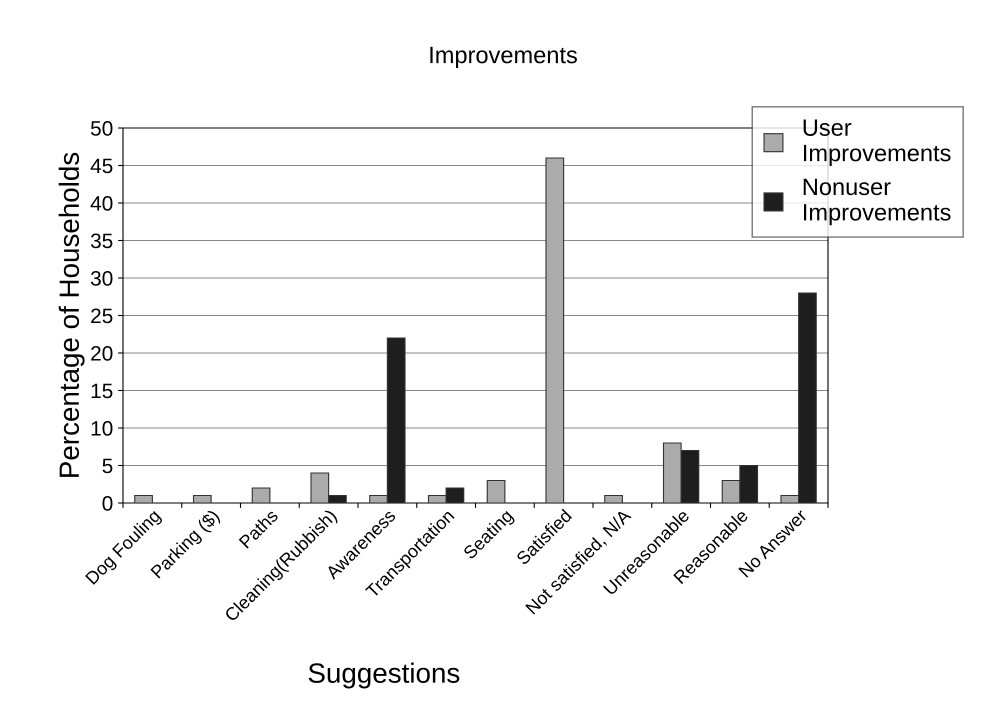  What do you see at coordinates (101, 316) in the screenshot?
I see `y-tick-label: 25` at bounding box center [101, 316].